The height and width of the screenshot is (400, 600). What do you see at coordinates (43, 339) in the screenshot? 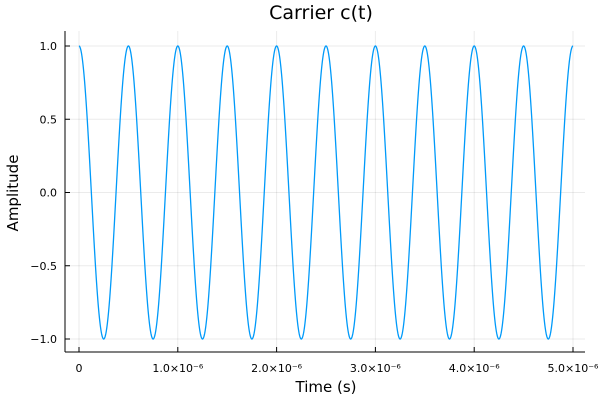
I see `y-tick-label-4: −1.0` at bounding box center [43, 339].